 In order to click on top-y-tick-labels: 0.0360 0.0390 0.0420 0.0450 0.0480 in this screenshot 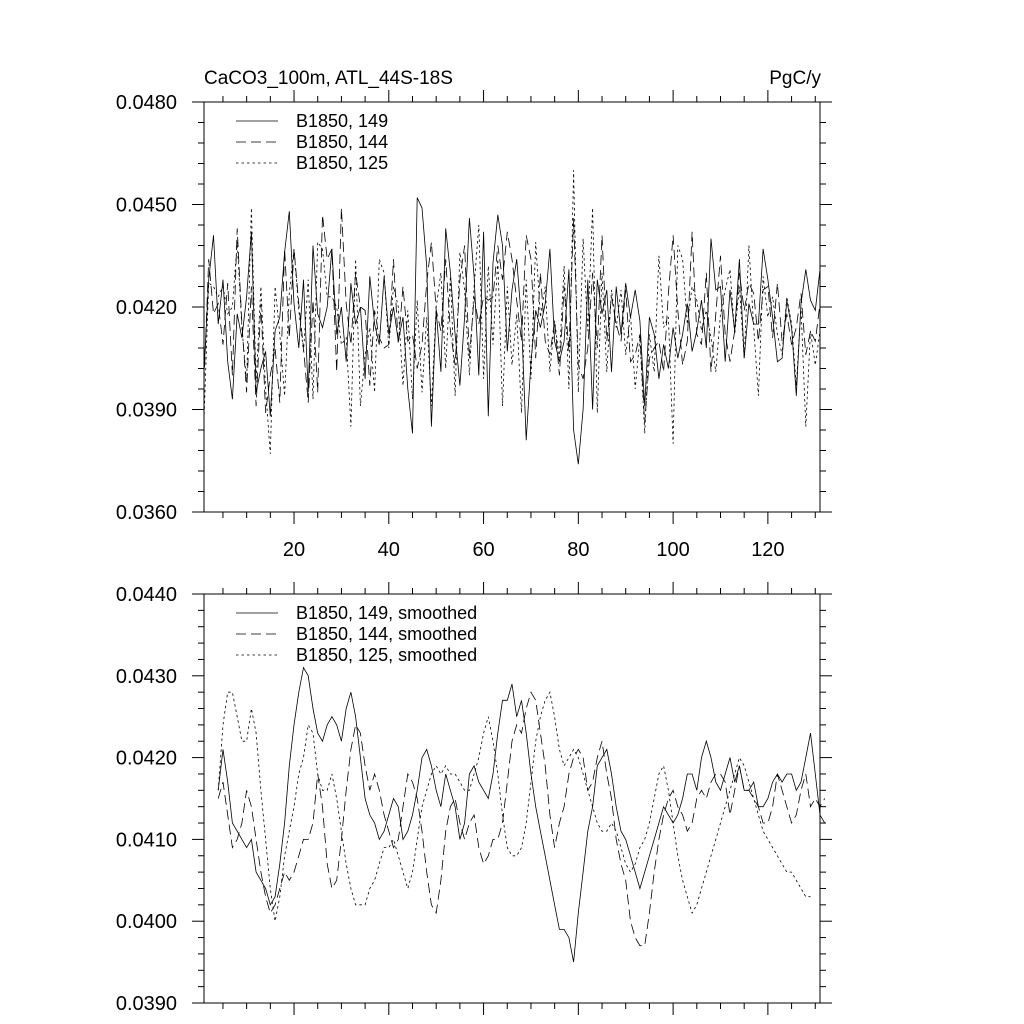, I will do `click(146, 308)`.